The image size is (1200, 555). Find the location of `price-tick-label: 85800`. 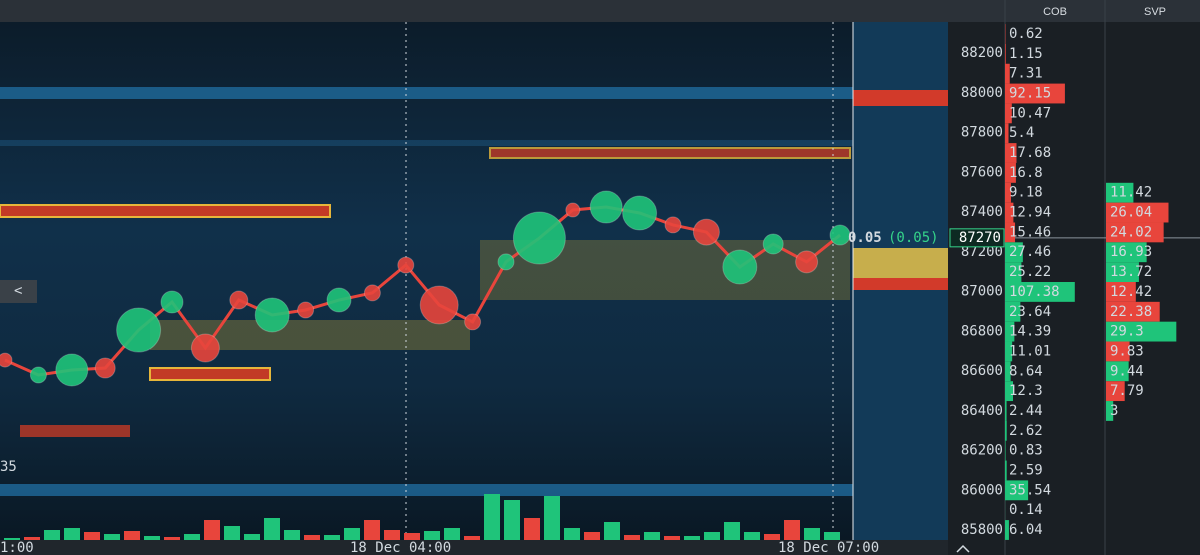

price-tick-label: 85800 is located at coordinates (982, 530).